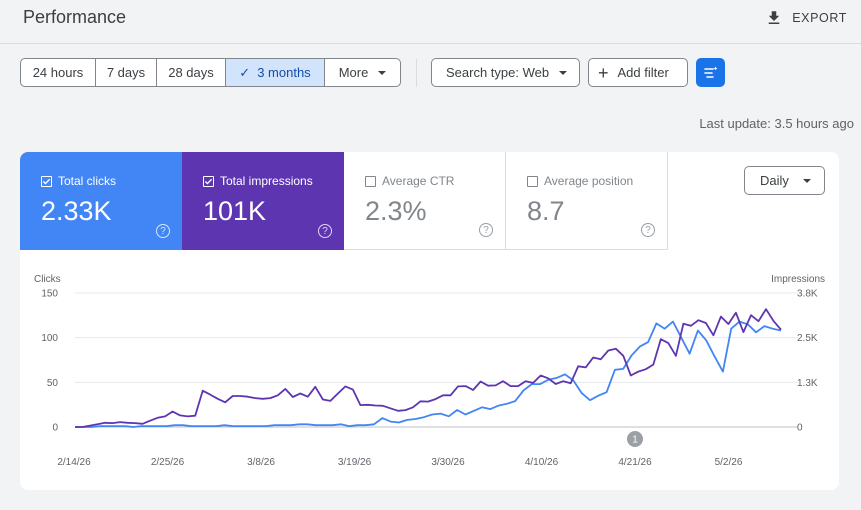 The width and height of the screenshot is (861, 510). I want to click on metric-average-ctr: Average CTR 2.3% ?, so click(425, 201).